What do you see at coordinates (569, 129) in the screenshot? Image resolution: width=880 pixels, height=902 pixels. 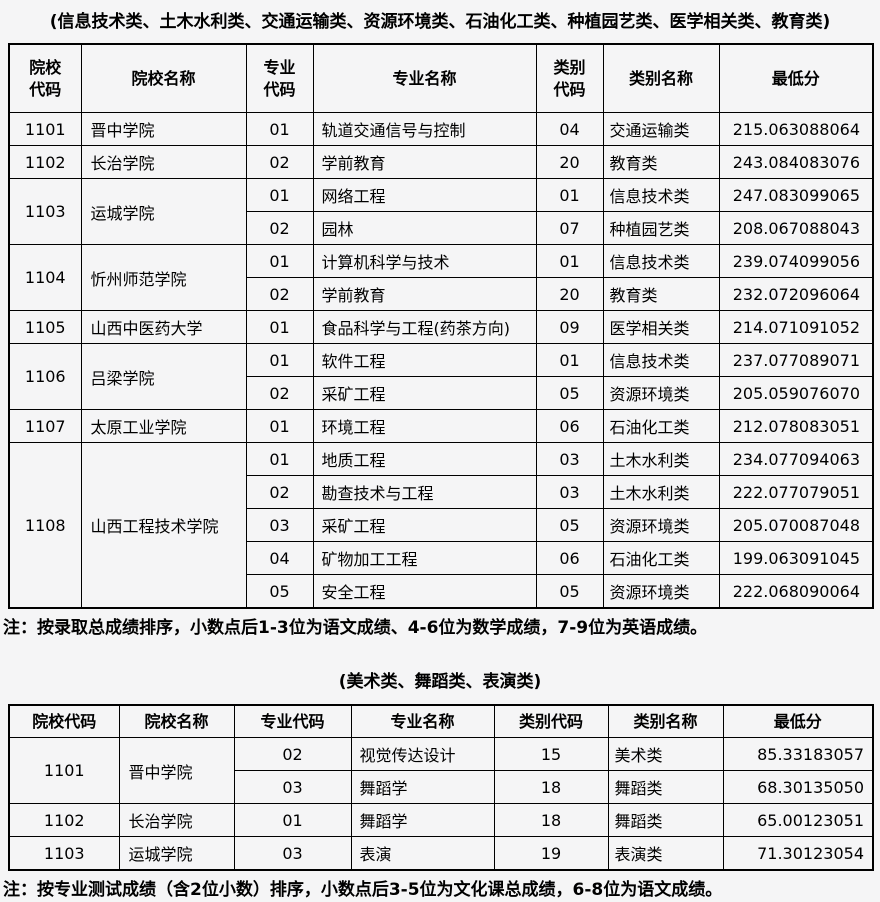 I see `category-code-cell: 04` at bounding box center [569, 129].